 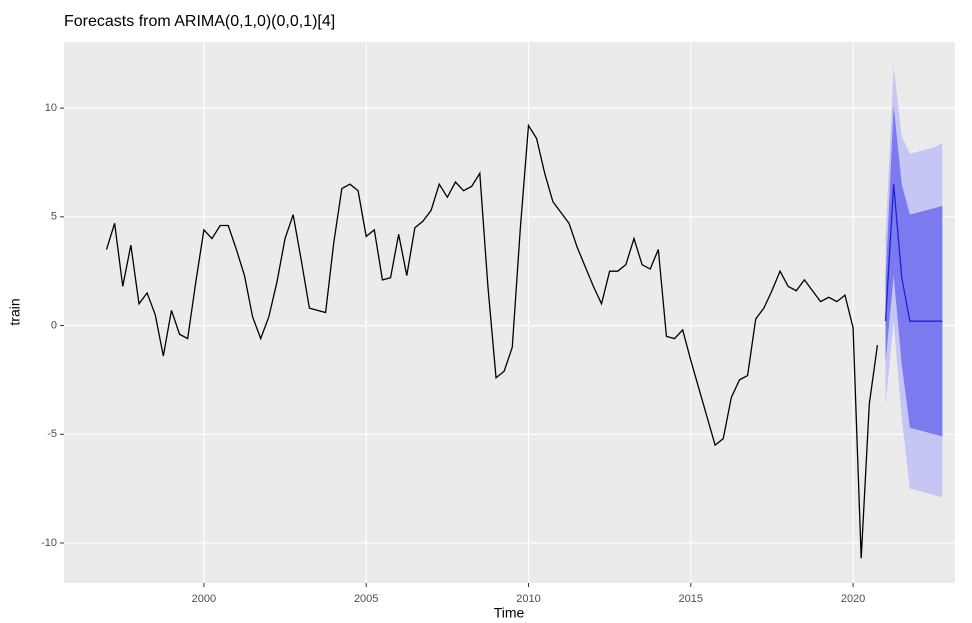 What do you see at coordinates (51, 108) in the screenshot?
I see `y-tick-label: 10` at bounding box center [51, 108].